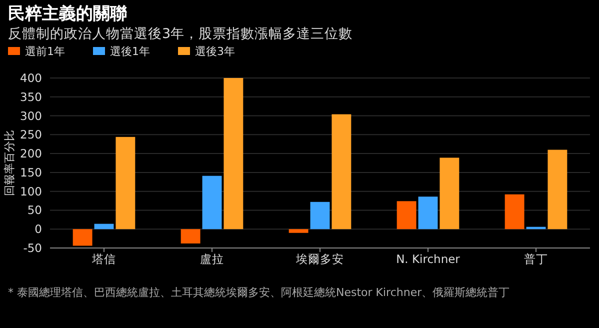  I want to click on y-tick-label: 150, so click(31, 172).